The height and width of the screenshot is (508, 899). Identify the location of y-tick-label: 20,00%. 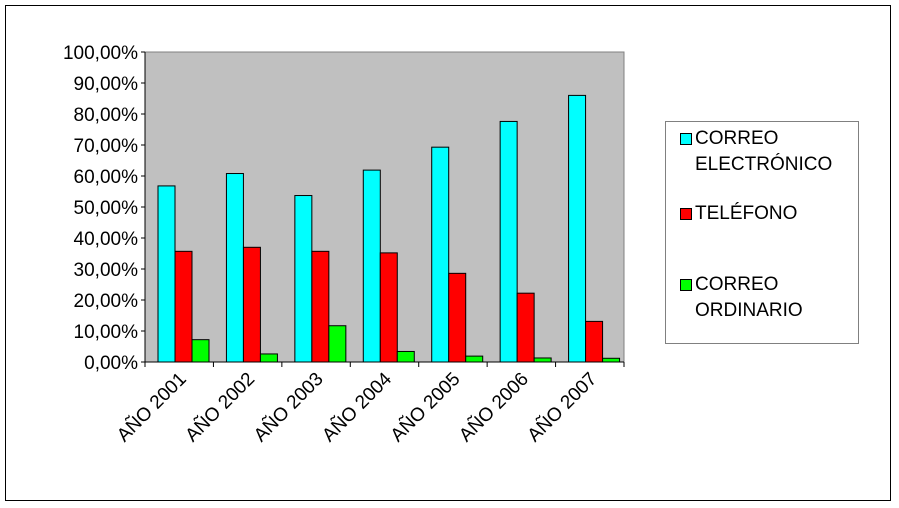
(106, 301).